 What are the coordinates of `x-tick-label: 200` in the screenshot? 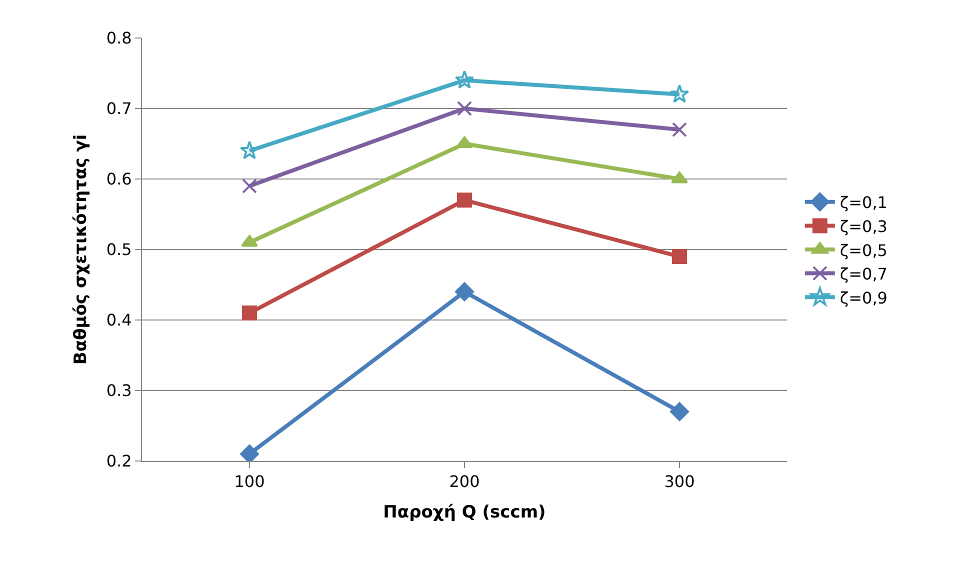 It's located at (464, 482).